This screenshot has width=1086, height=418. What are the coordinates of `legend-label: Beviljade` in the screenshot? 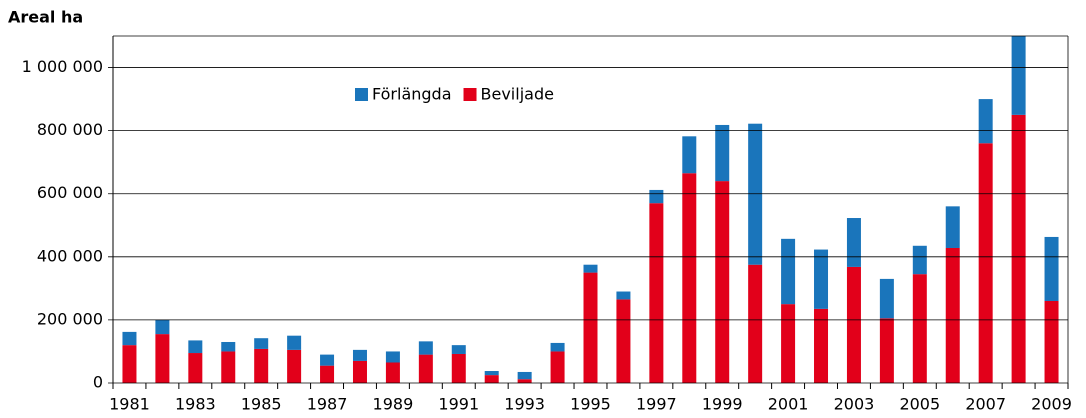 It's located at (517, 94).